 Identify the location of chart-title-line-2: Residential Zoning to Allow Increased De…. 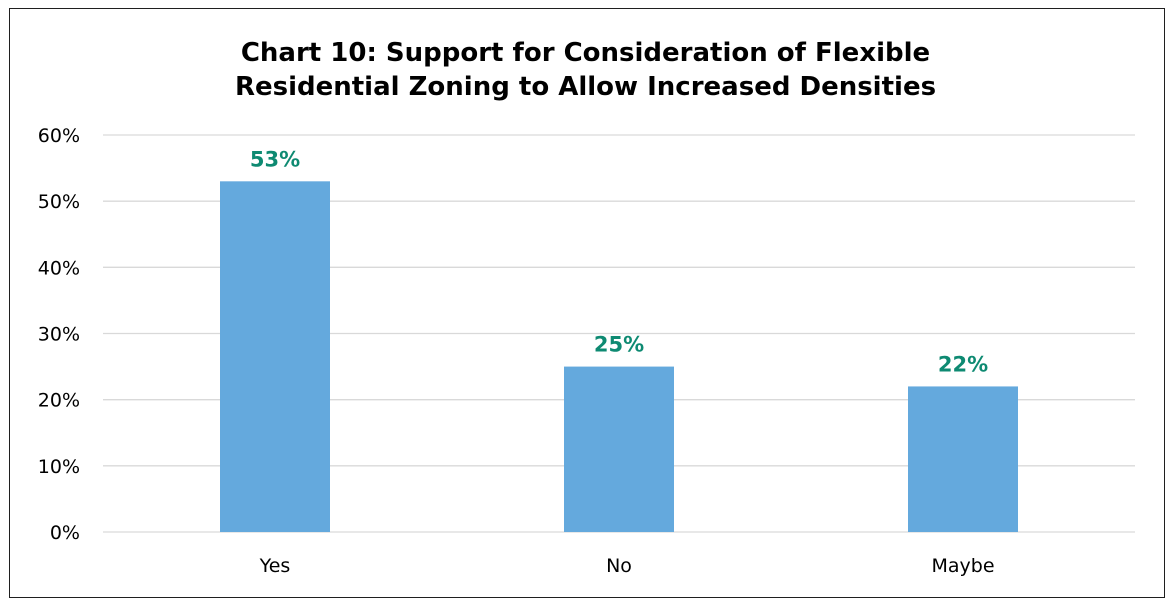
(585, 87).